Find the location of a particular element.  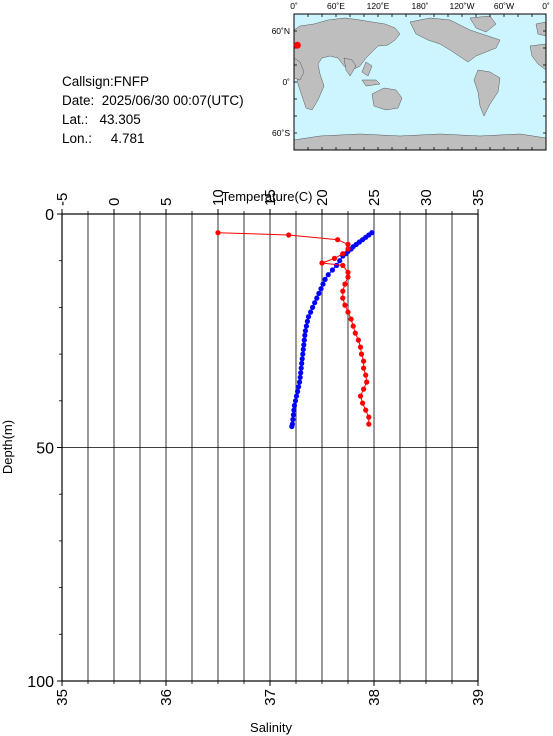

map-land is located at coordinates (420, 83).